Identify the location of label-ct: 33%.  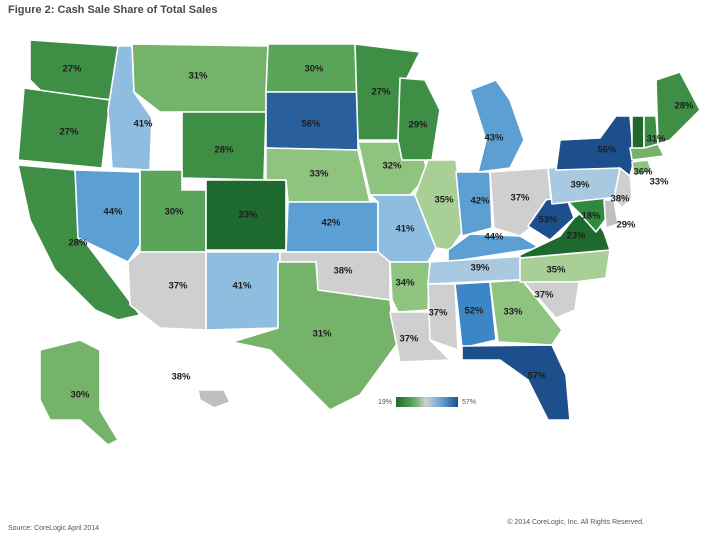
(659, 182).